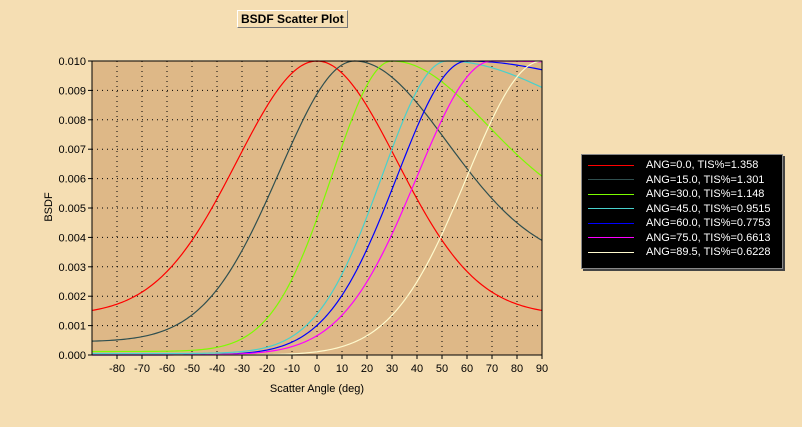 Image resolution: width=802 pixels, height=427 pixels. Describe the element at coordinates (72, 297) in the screenshot. I see `y-tick-label: 0.002` at that location.